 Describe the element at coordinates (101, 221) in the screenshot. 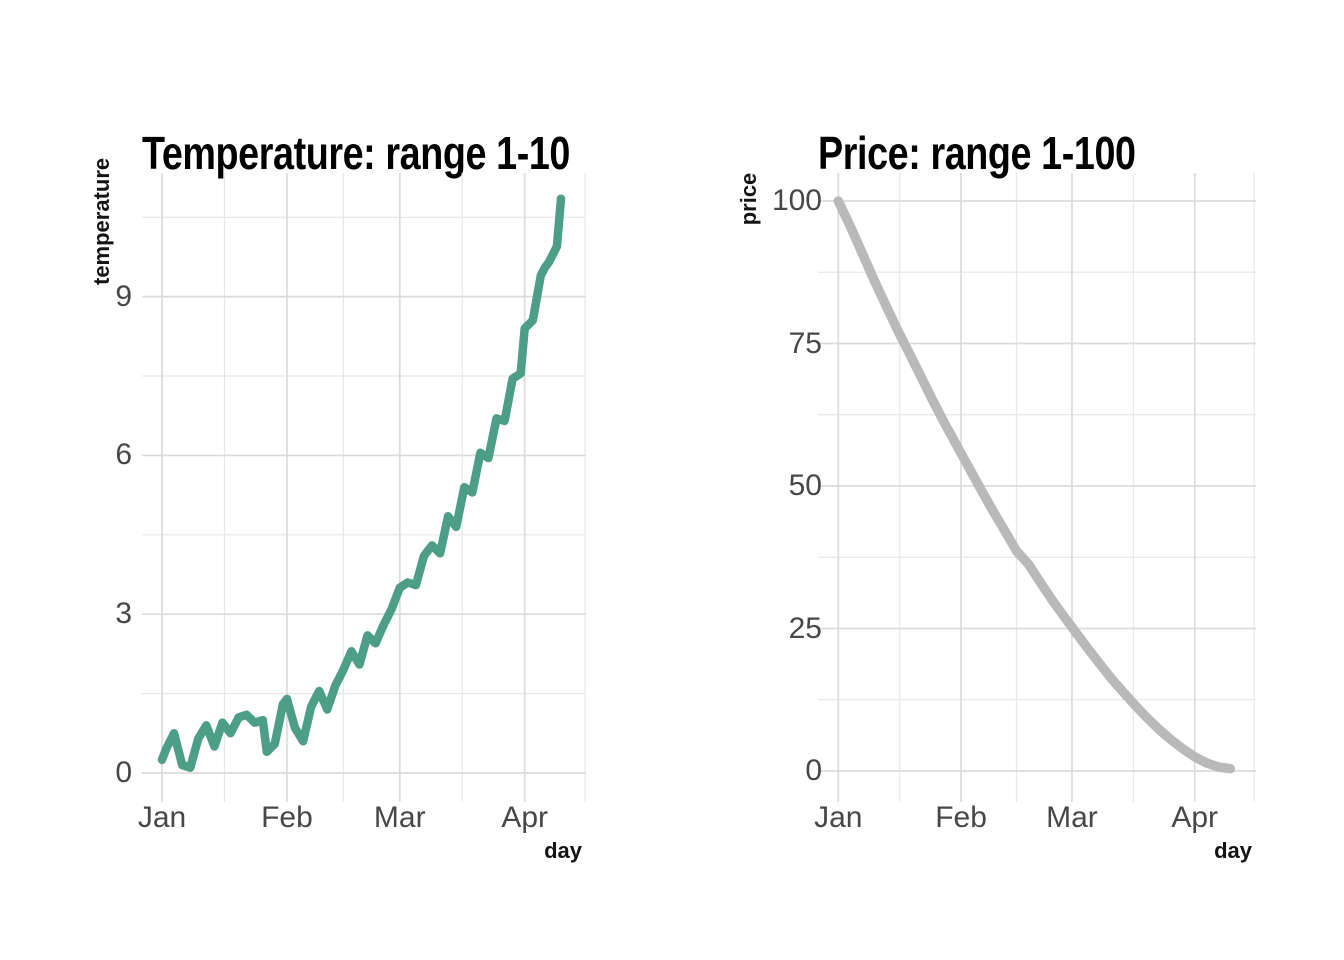

I see `y-axis-title: temperature` at that location.